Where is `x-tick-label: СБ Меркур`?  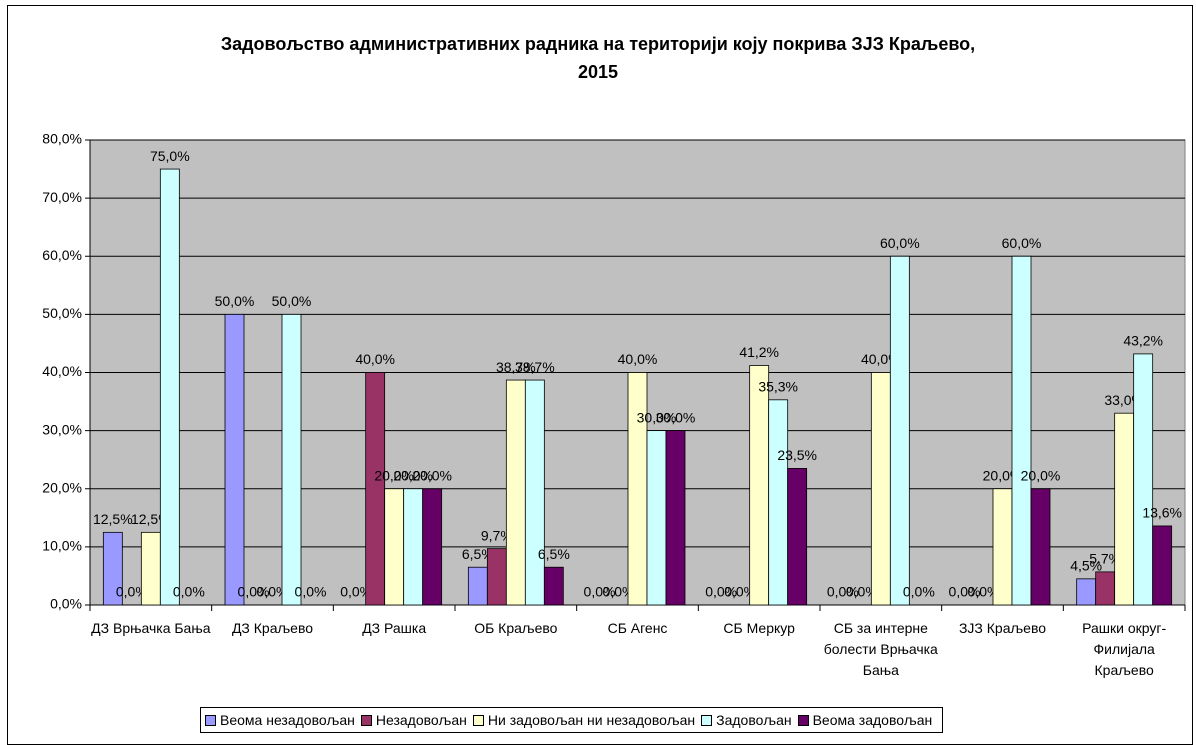 x-tick-label: СБ Меркур is located at coordinates (759, 628).